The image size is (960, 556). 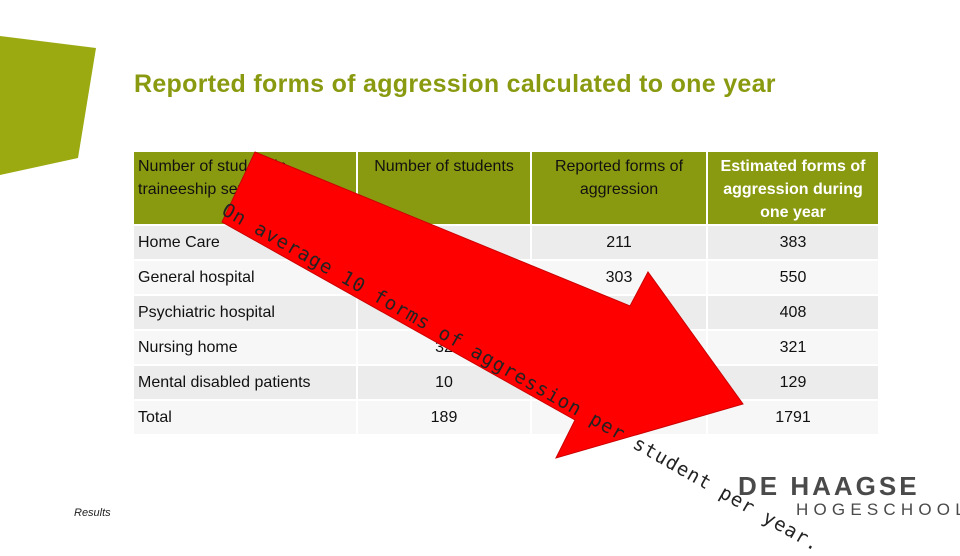 I want to click on cell-estimated: 129, so click(x=793, y=382).